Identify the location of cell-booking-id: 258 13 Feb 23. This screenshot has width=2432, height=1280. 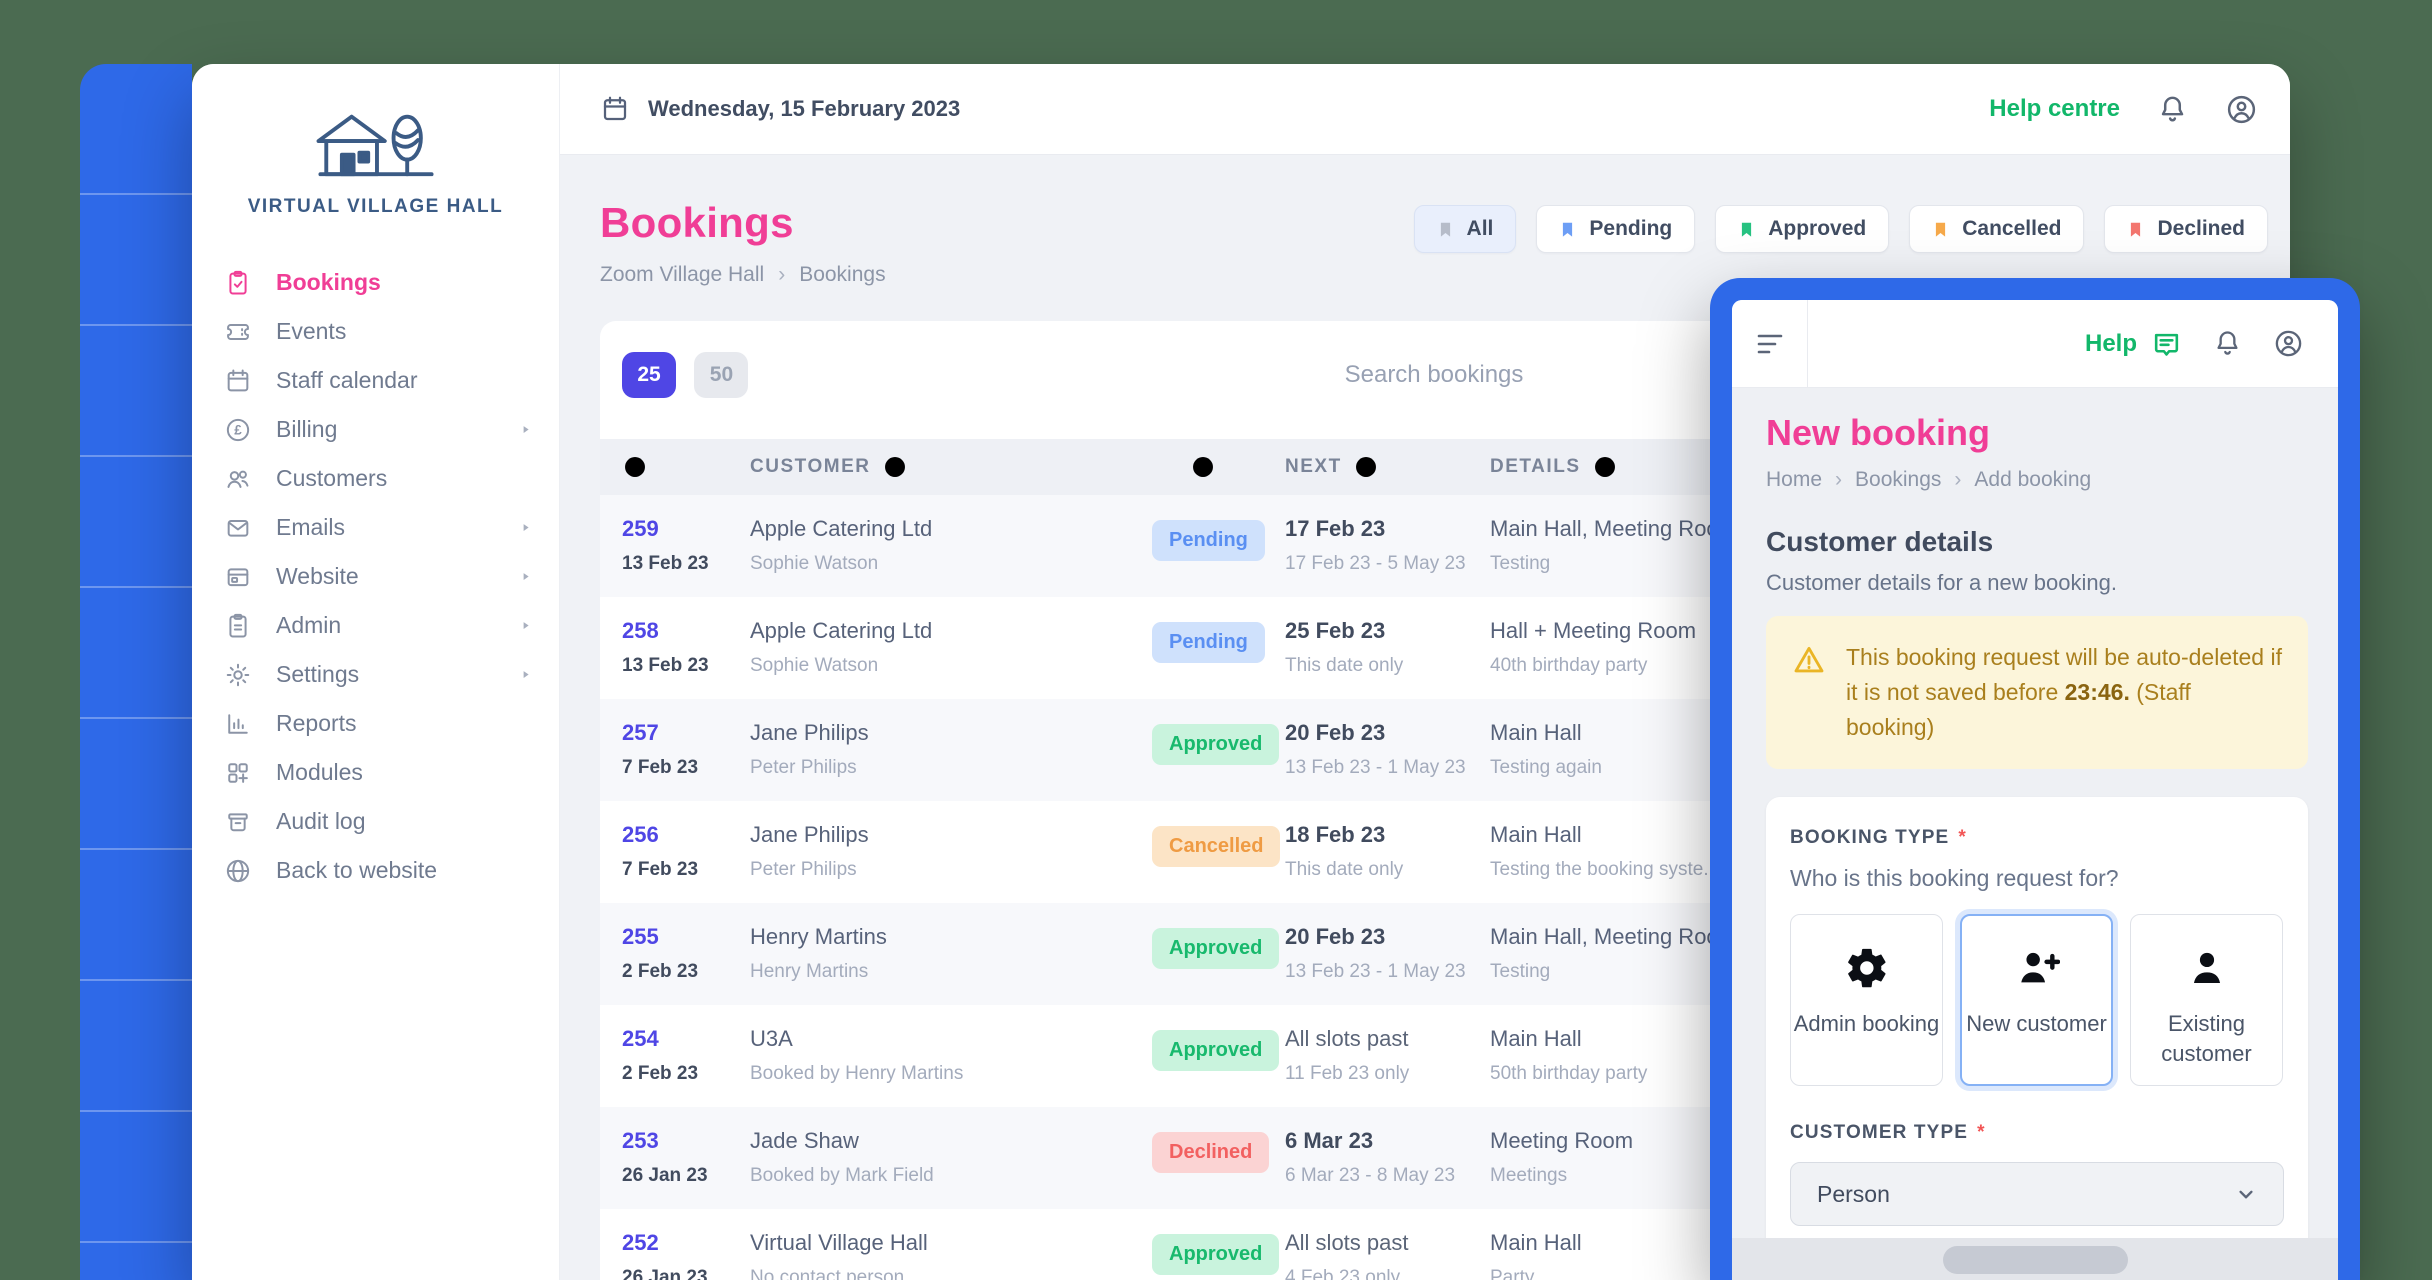
(686, 647).